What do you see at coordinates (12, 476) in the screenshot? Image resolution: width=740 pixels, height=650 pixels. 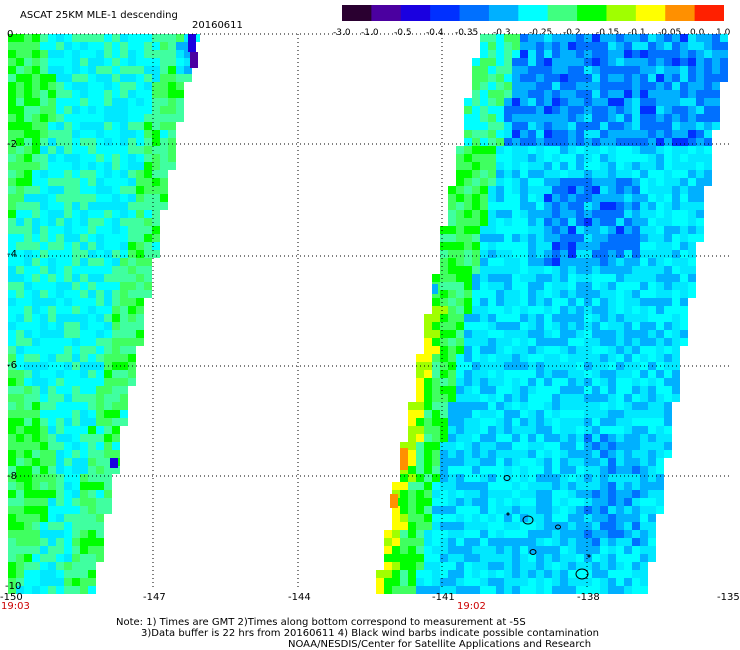 I see `lat-label-8: -8` at bounding box center [12, 476].